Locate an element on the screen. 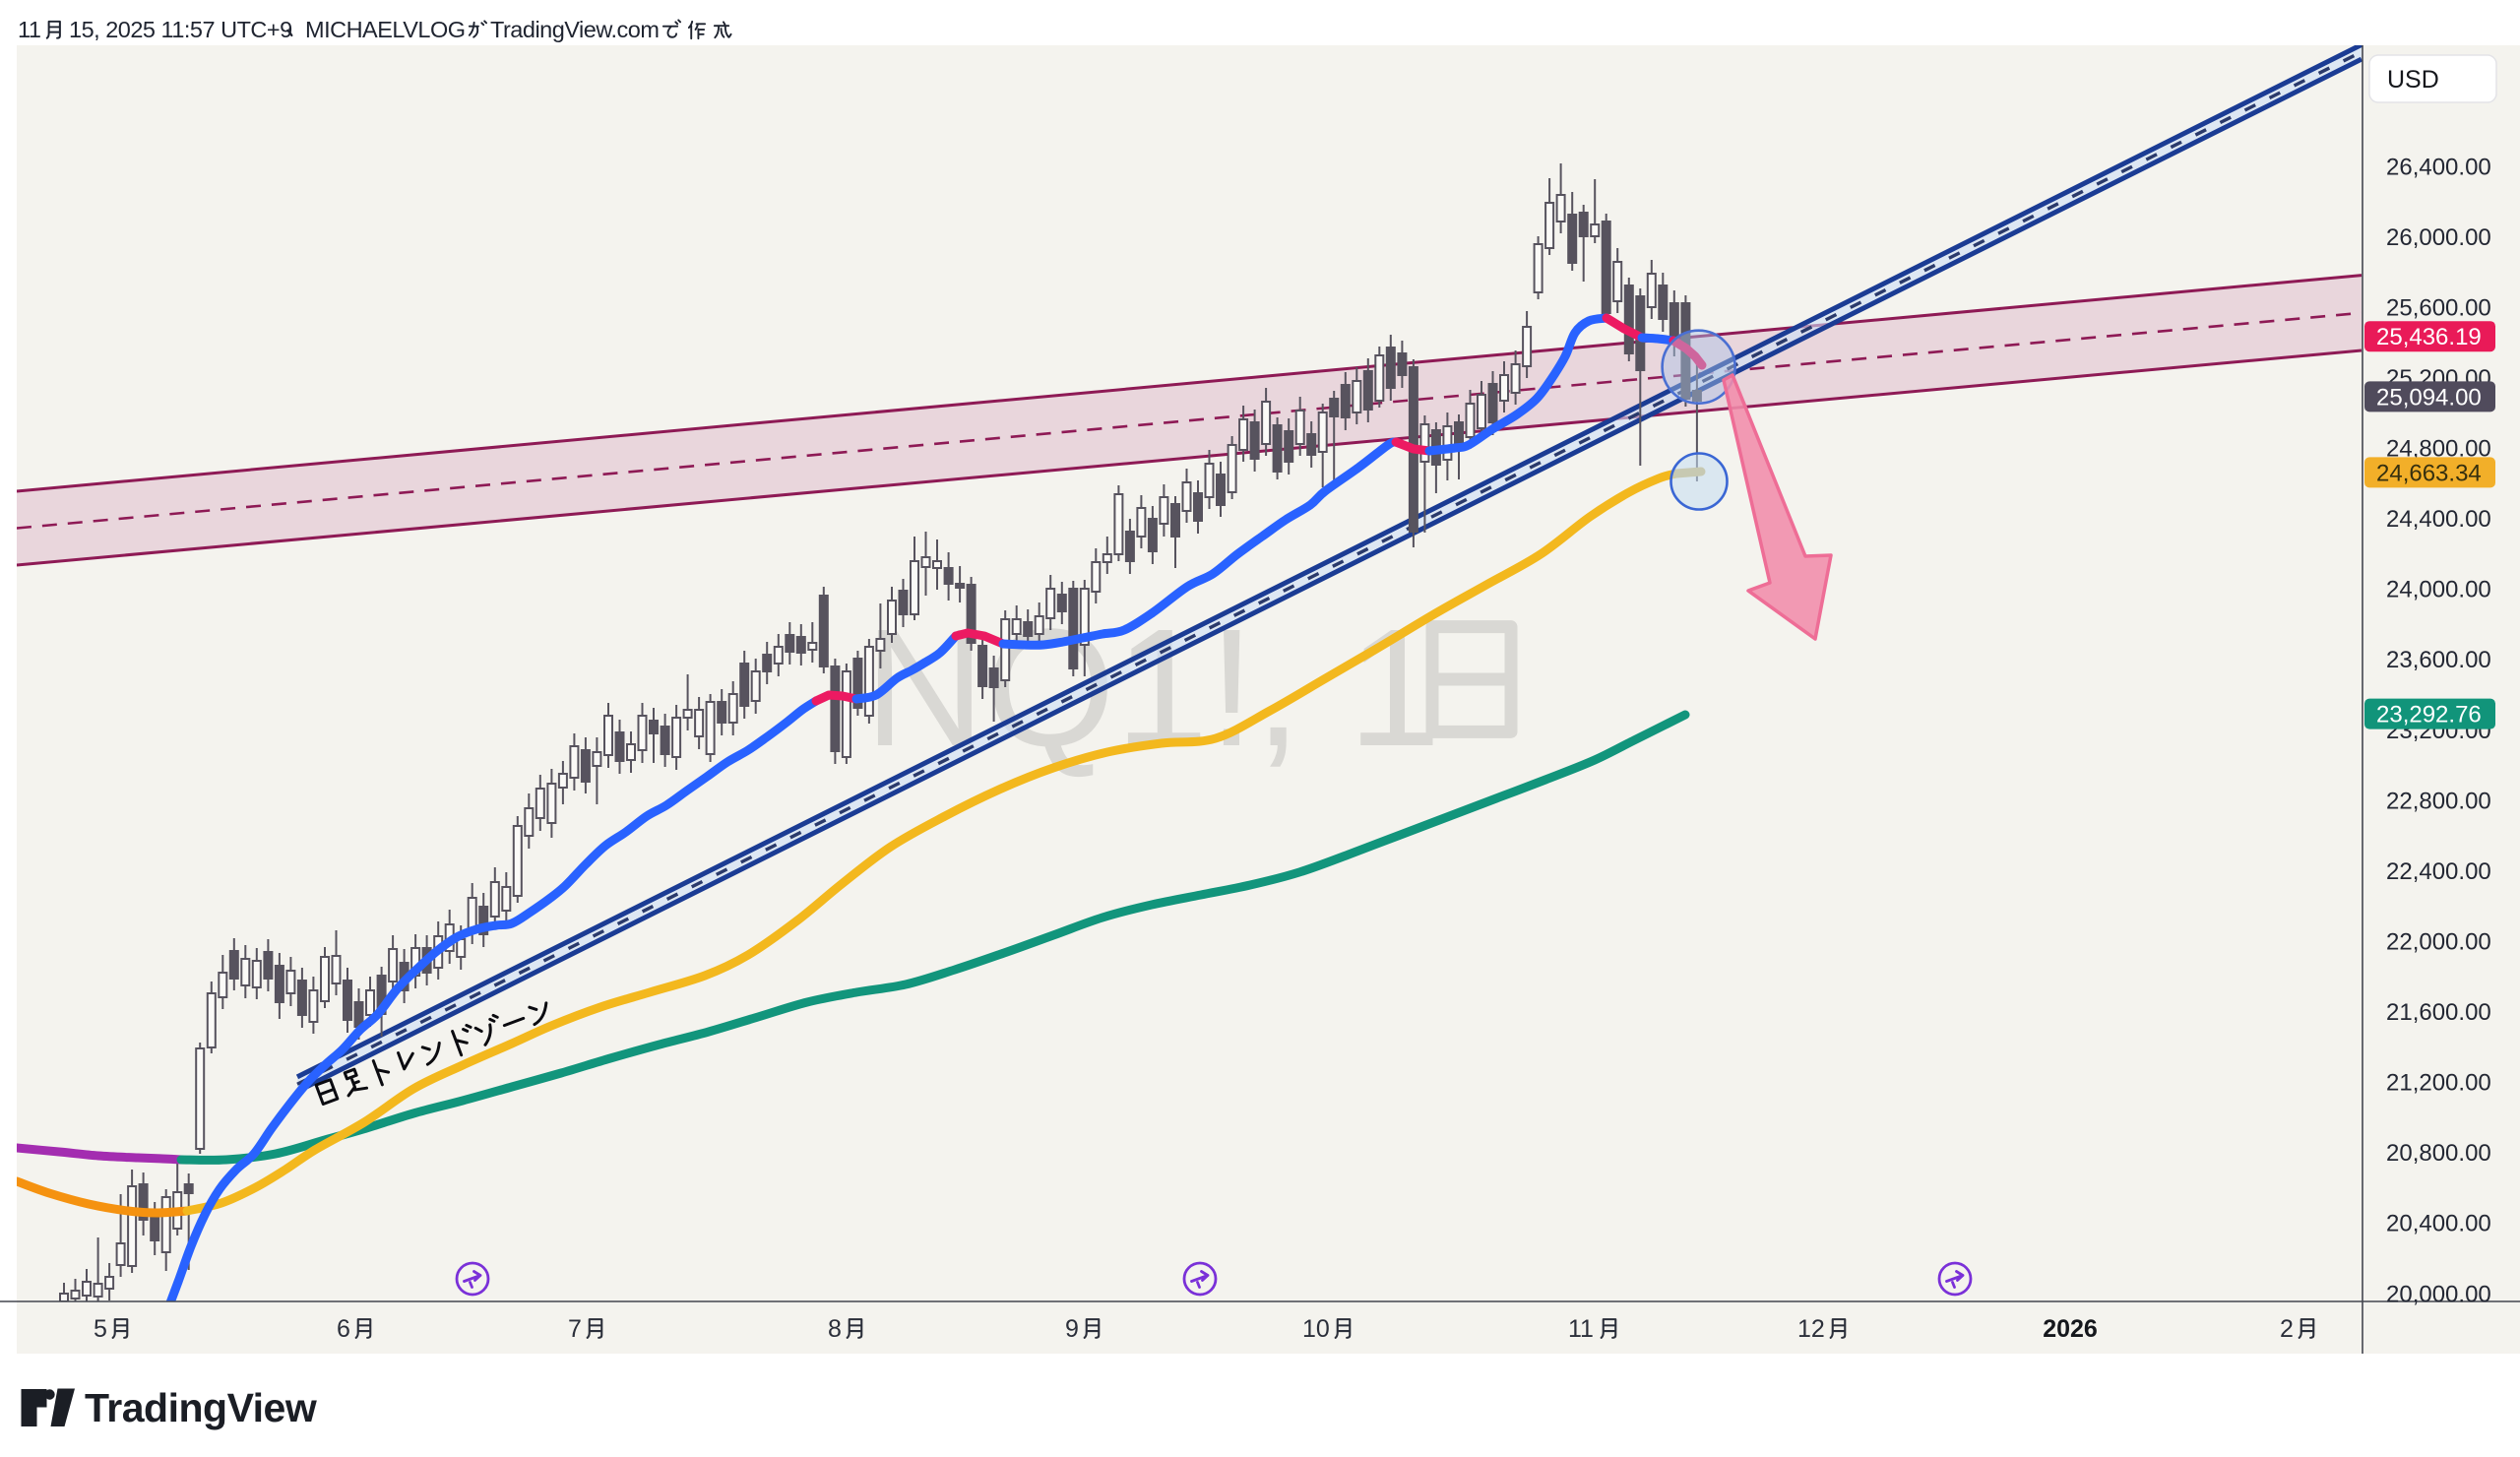 This screenshot has height=1457, width=2520. svg-text: 2 is located at coordinates (2287, 1329).